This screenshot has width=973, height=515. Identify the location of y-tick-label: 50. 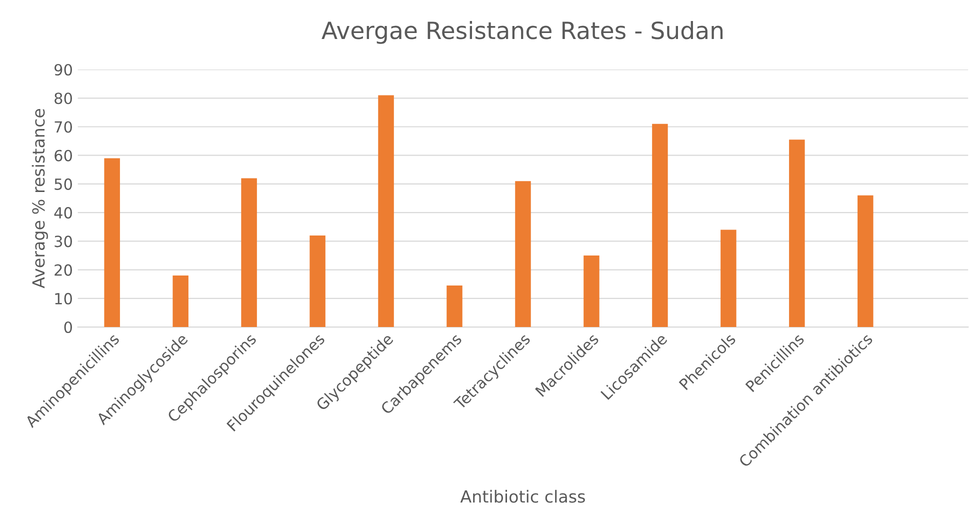
(63, 184).